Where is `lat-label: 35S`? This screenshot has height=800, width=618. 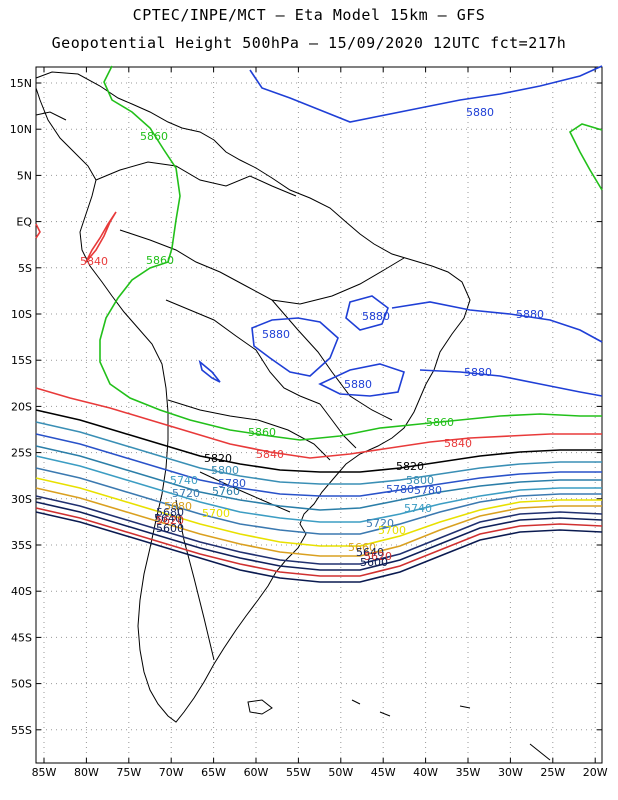
lat-label: 35S is located at coordinates (21, 545).